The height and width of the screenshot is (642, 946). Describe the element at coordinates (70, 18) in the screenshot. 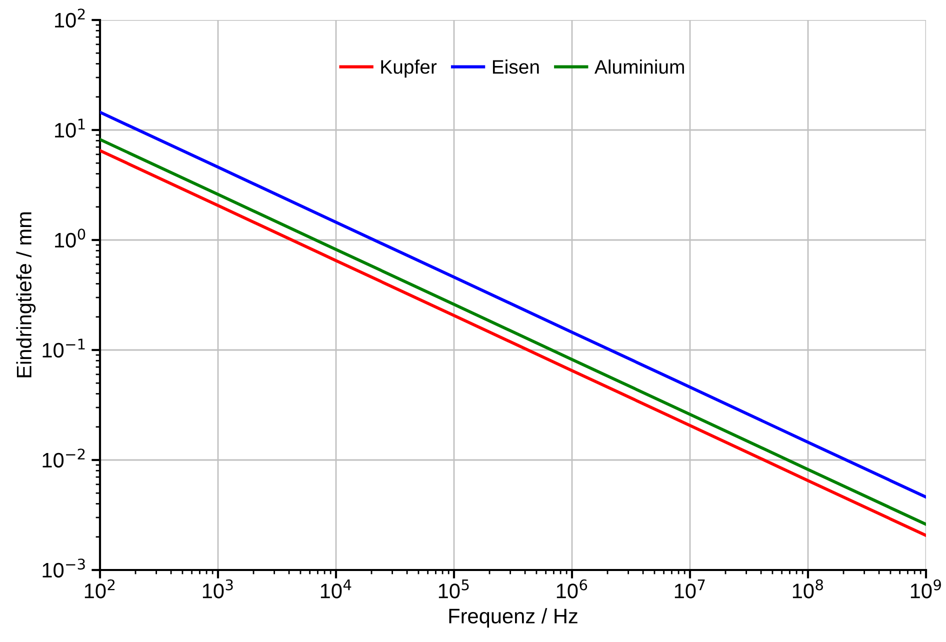

I see `y-tick-label: 10$^{2}$` at that location.